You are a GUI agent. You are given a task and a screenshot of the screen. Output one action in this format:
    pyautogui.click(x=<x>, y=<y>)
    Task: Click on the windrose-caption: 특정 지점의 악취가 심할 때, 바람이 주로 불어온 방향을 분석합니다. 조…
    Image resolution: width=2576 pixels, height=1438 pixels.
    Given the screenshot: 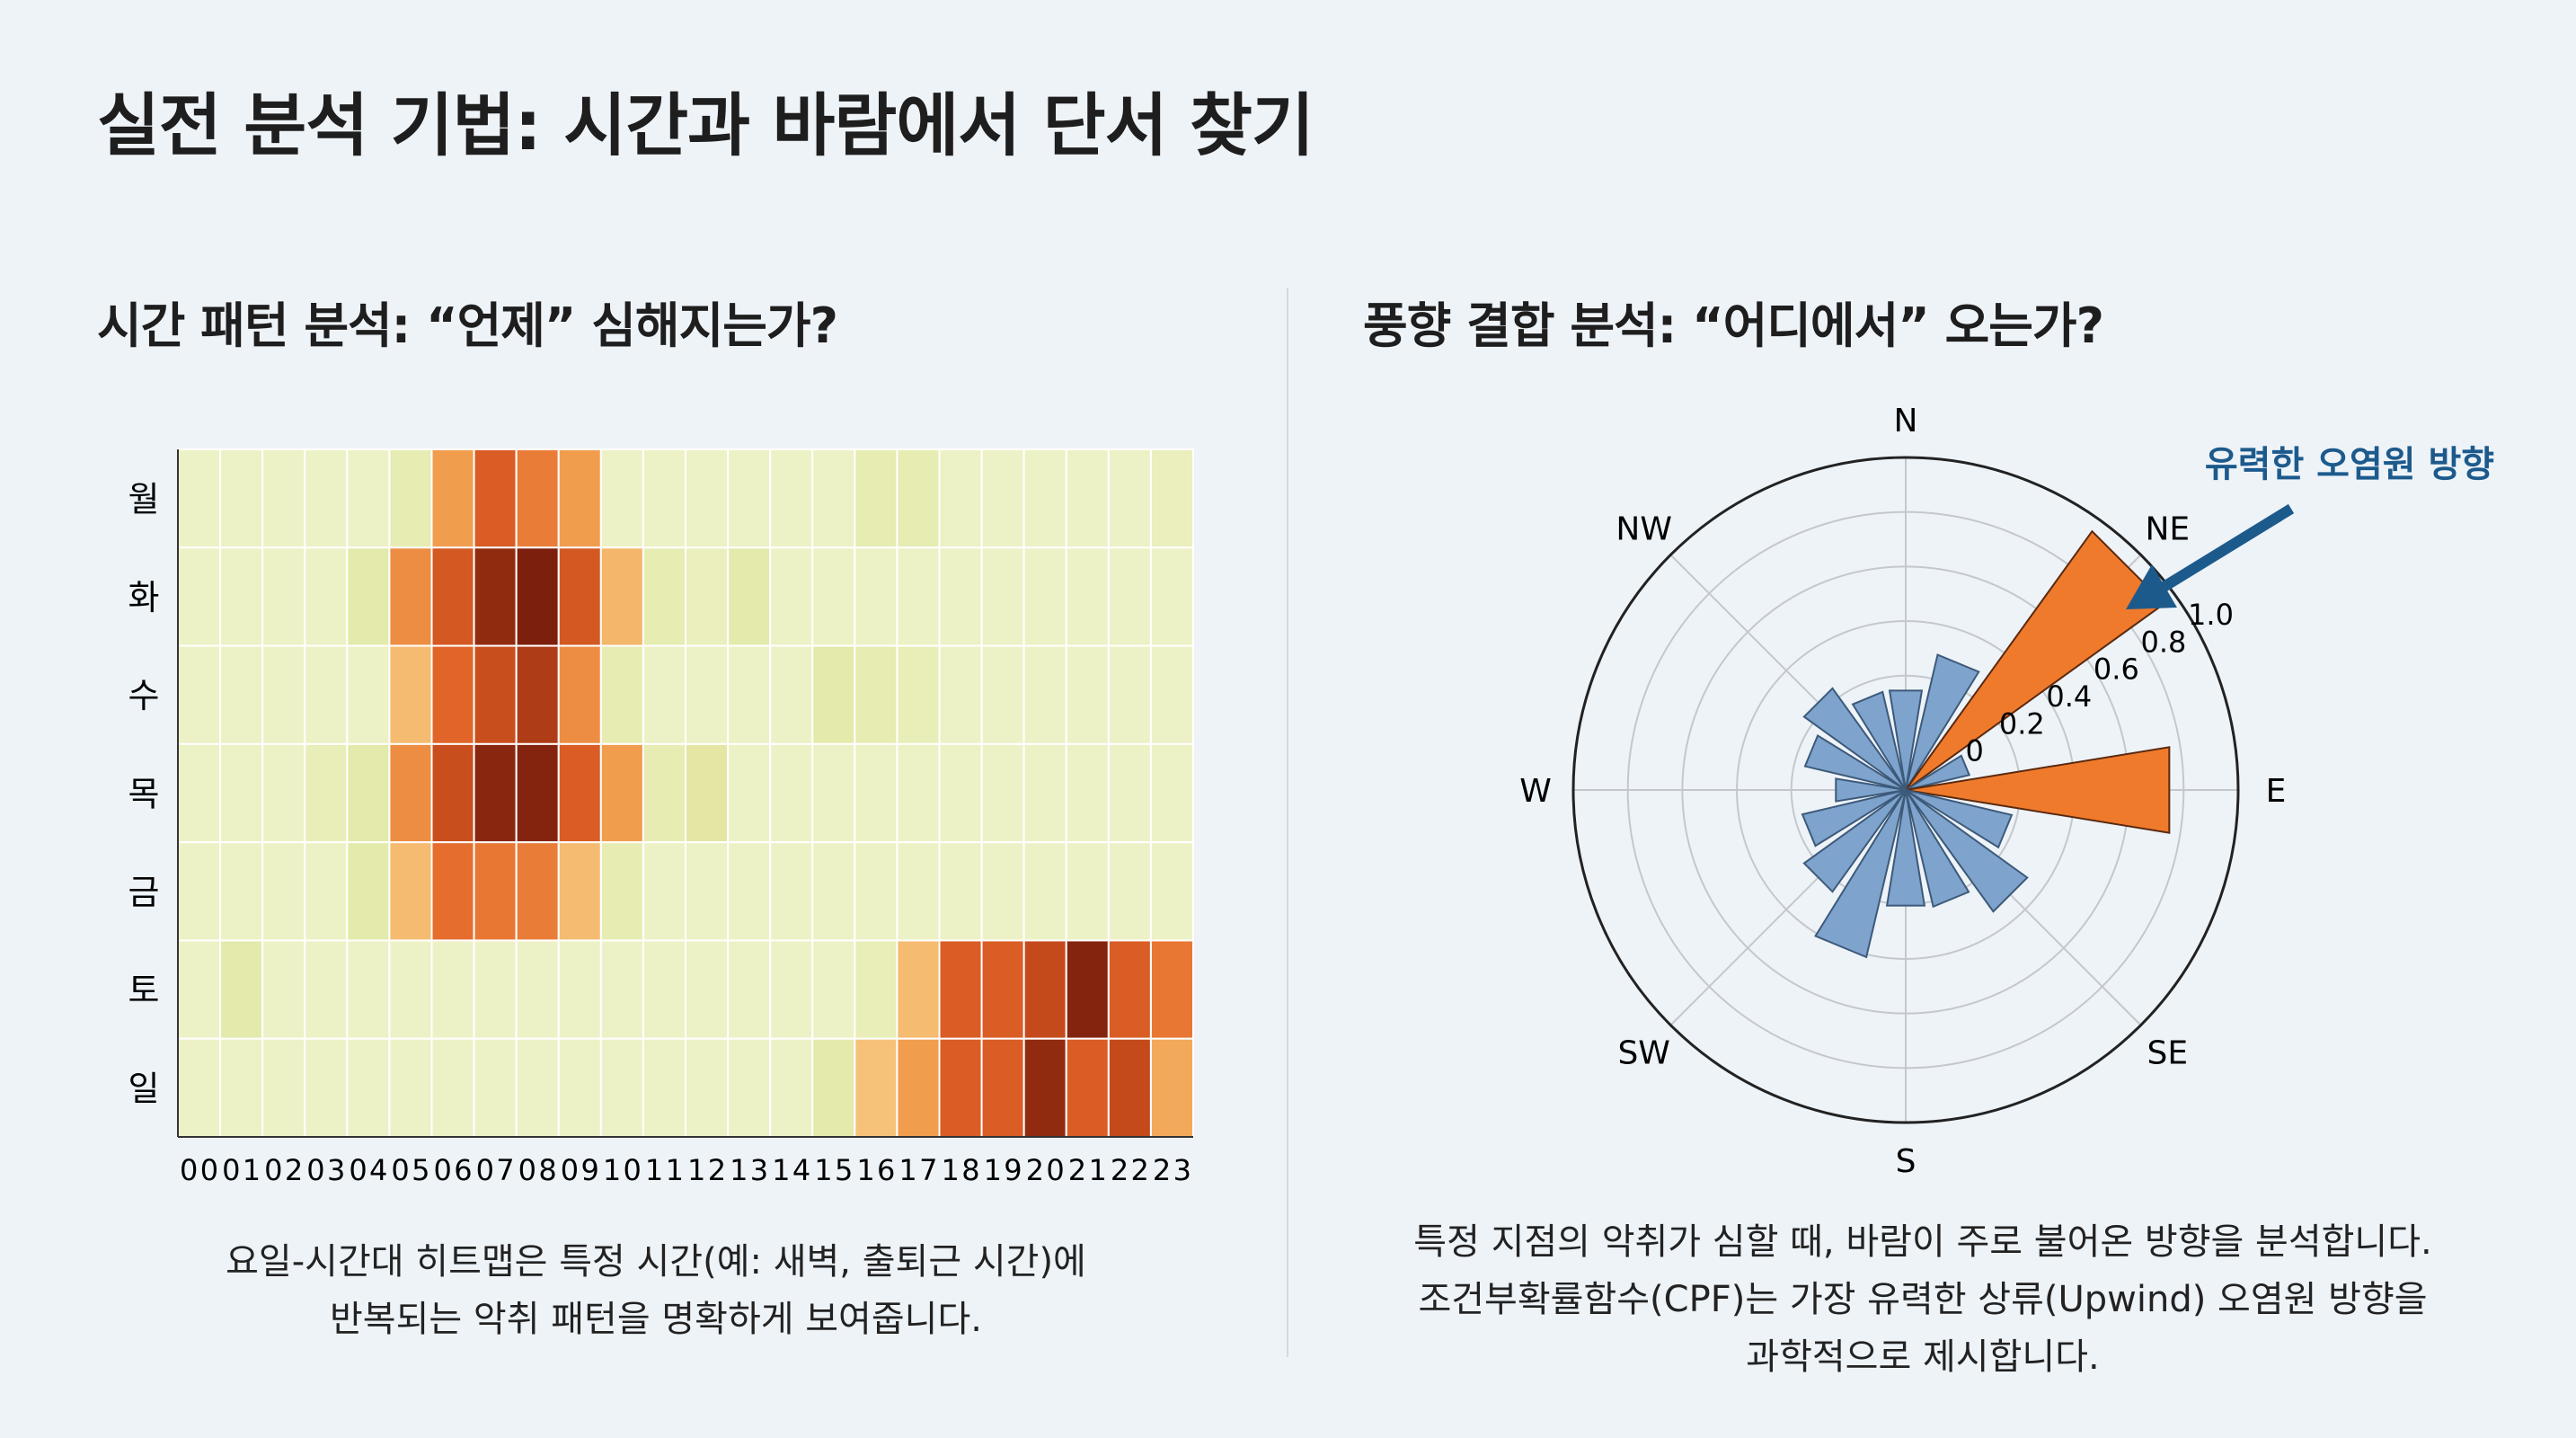 What is the action you would take?
    pyautogui.click(x=1923, y=1299)
    